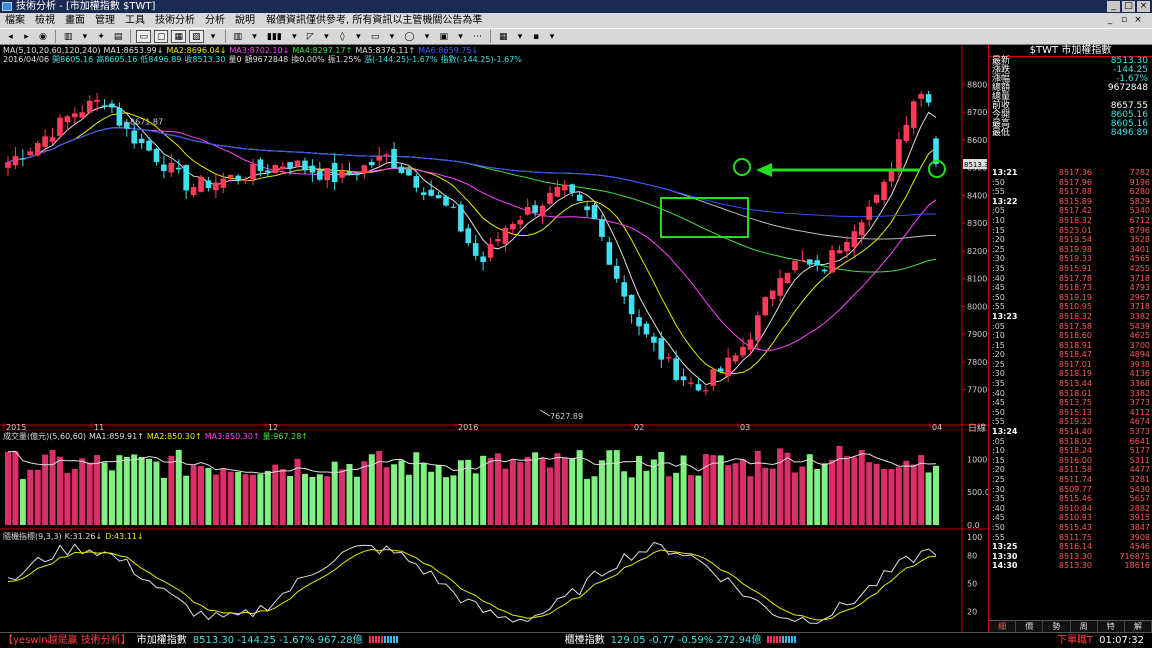  I want to click on tick-row: :25 8519.98 3401, so click(1070, 250).